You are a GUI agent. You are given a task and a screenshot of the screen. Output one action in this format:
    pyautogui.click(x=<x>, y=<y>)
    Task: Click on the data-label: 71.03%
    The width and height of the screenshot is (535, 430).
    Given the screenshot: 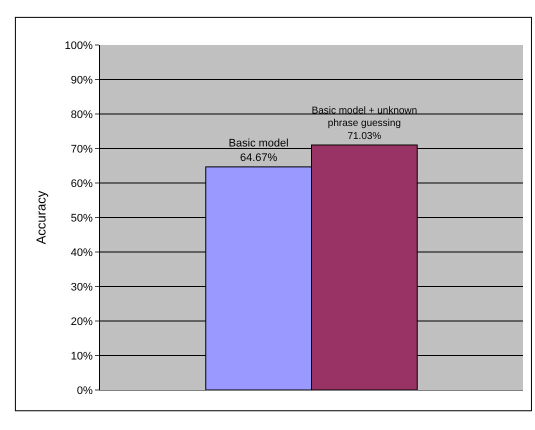 What is the action you would take?
    pyautogui.click(x=364, y=136)
    